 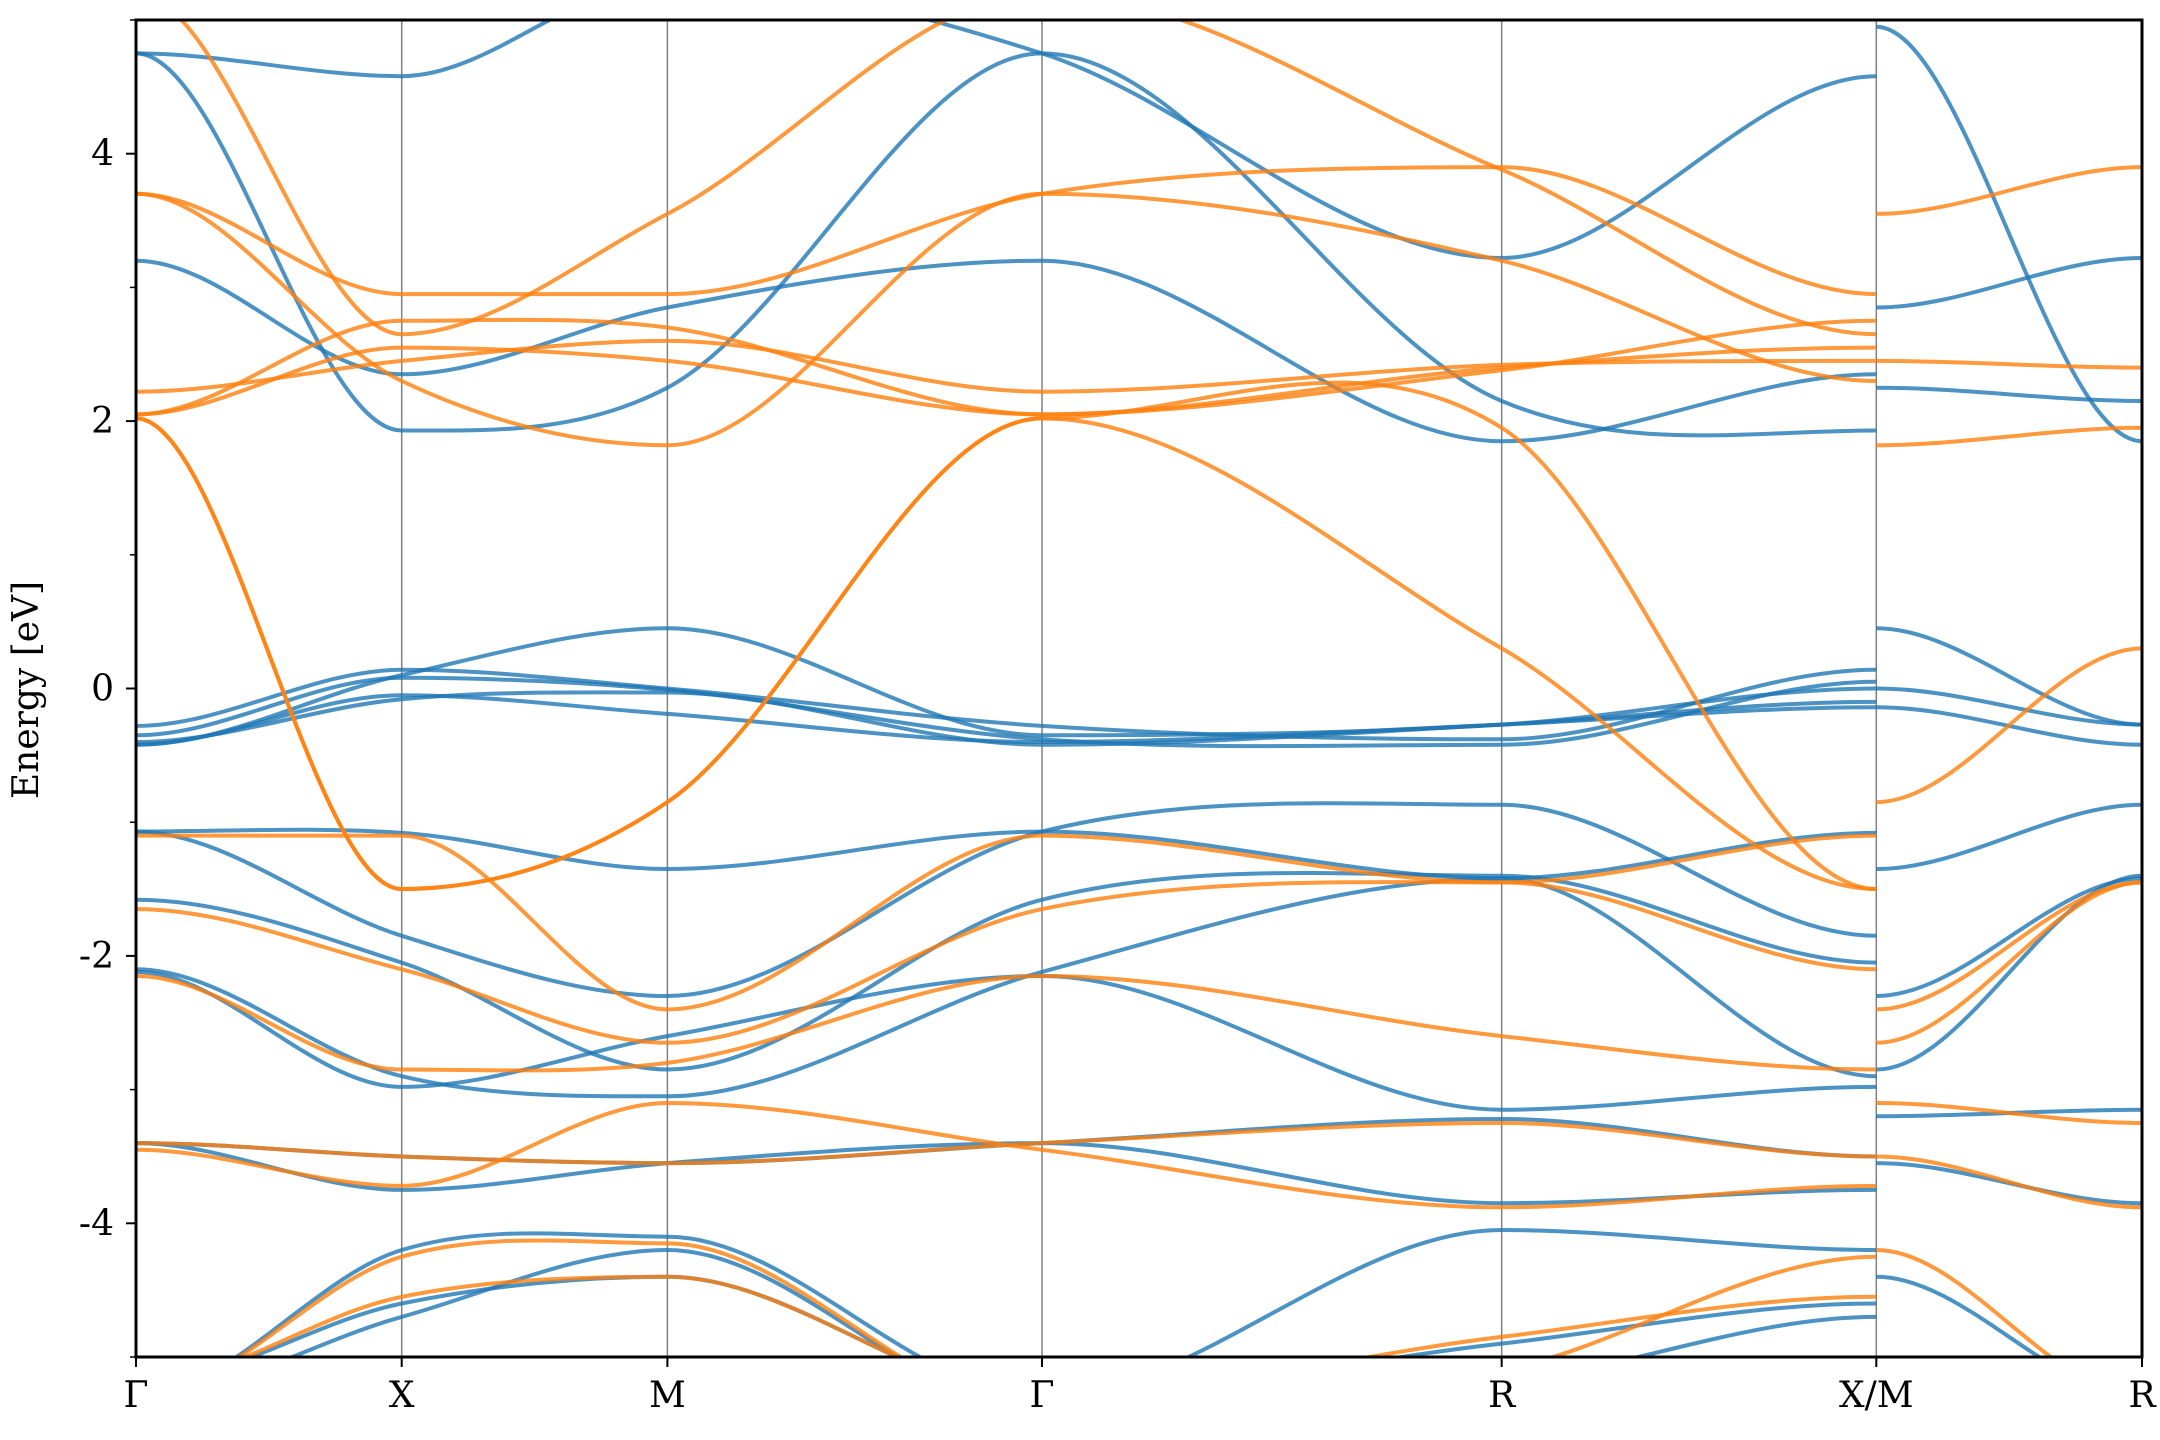 What do you see at coordinates (1876, 1395) in the screenshot?
I see `x-tick-label: X/M` at bounding box center [1876, 1395].